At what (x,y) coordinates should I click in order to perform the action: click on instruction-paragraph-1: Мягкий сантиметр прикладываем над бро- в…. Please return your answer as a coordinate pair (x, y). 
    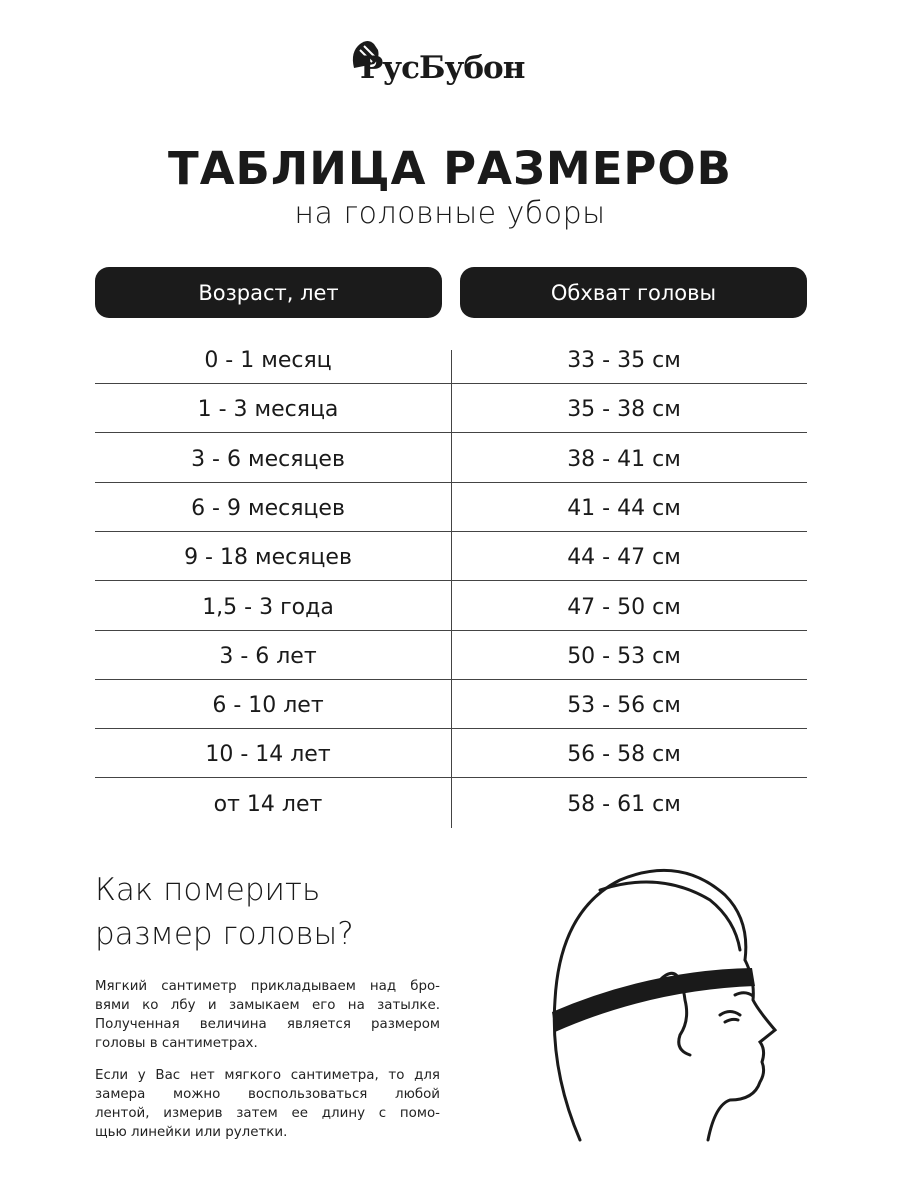
    Looking at the image, I should click on (267, 1015).